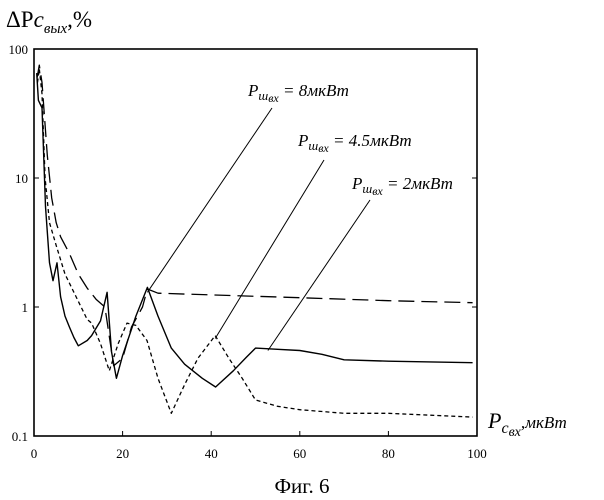  Describe the element at coordinates (21, 178) in the screenshot. I see `y-tick-label: 10` at that location.